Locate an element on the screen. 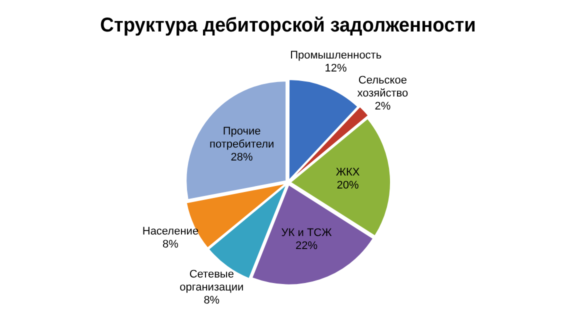  slice-label: Сельское хозяйство is located at coordinates (382, 87).